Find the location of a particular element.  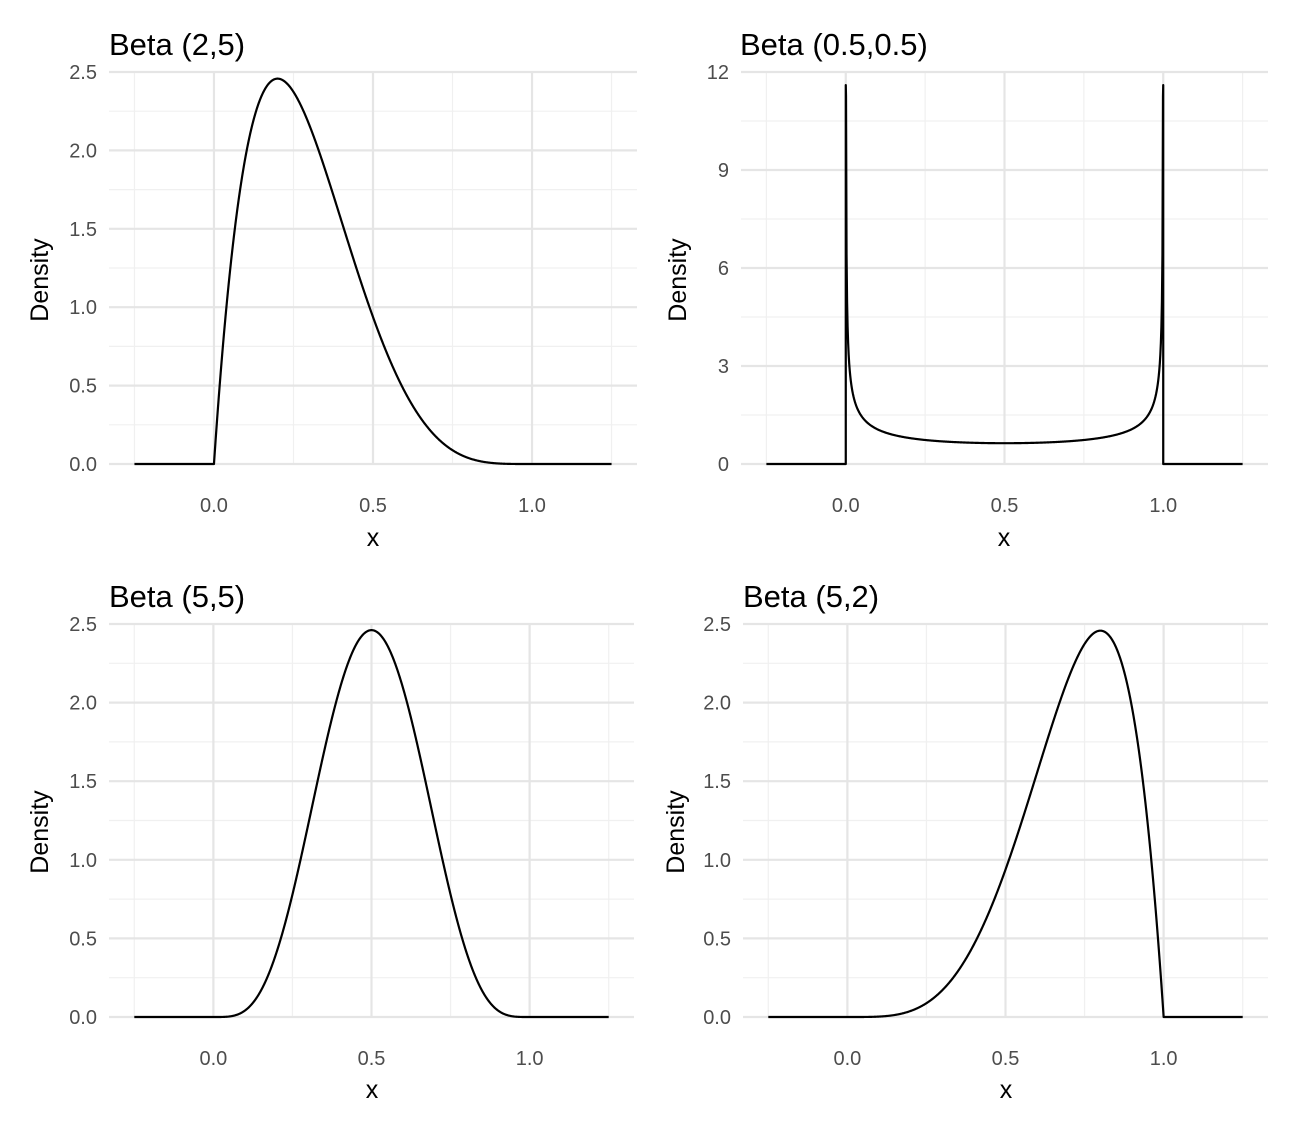

panel-title: Beta (2,5) is located at coordinates (177, 44).